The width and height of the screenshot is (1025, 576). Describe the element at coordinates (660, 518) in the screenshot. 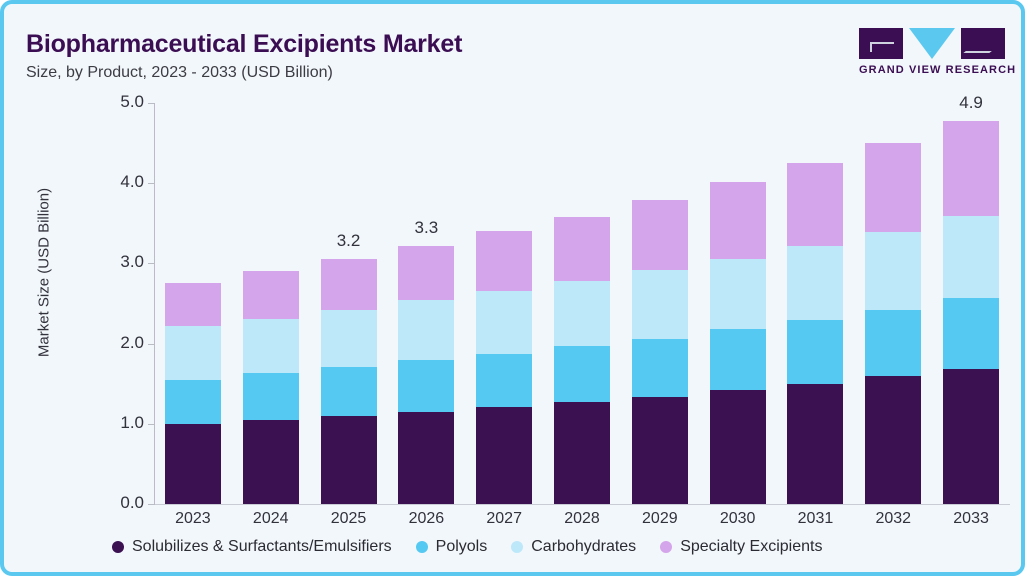

I see `x-axis-tick-label: 2029` at that location.